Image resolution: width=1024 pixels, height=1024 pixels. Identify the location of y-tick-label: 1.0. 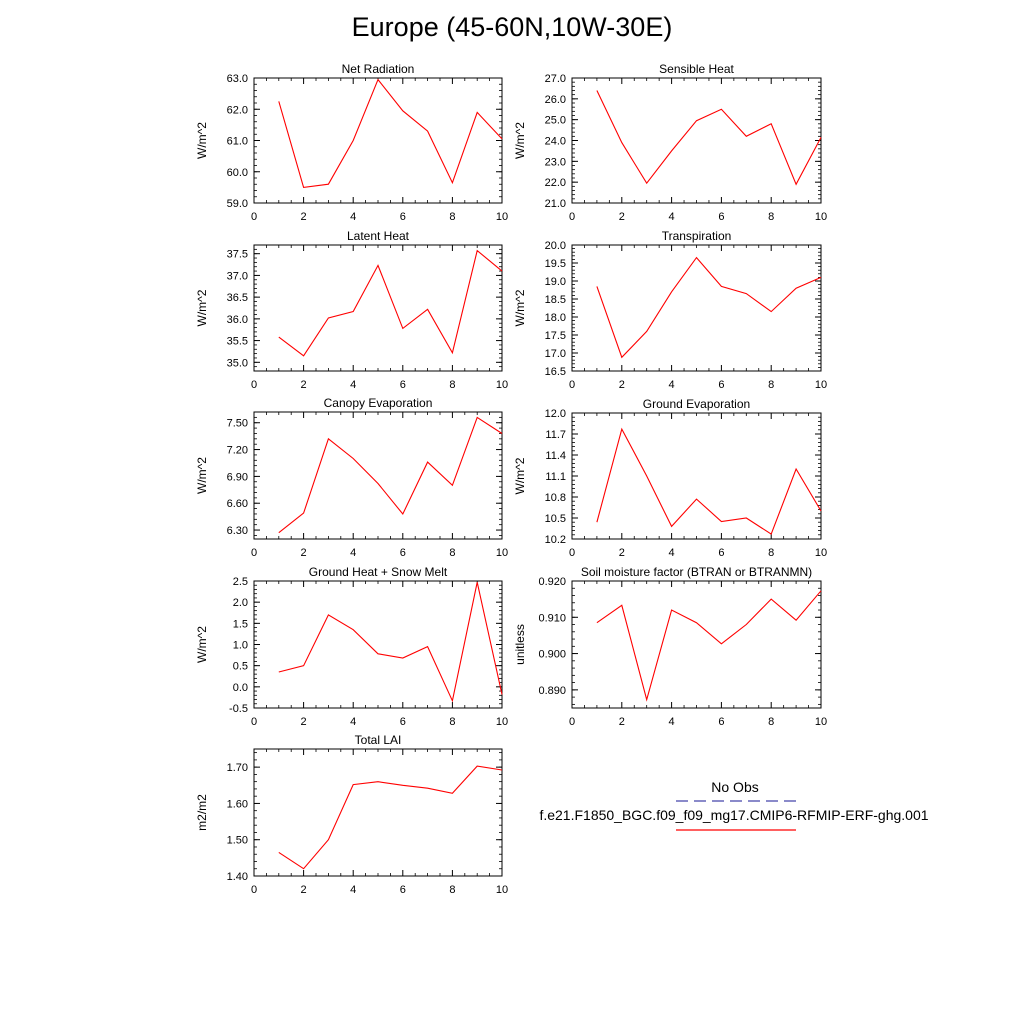
(240, 646).